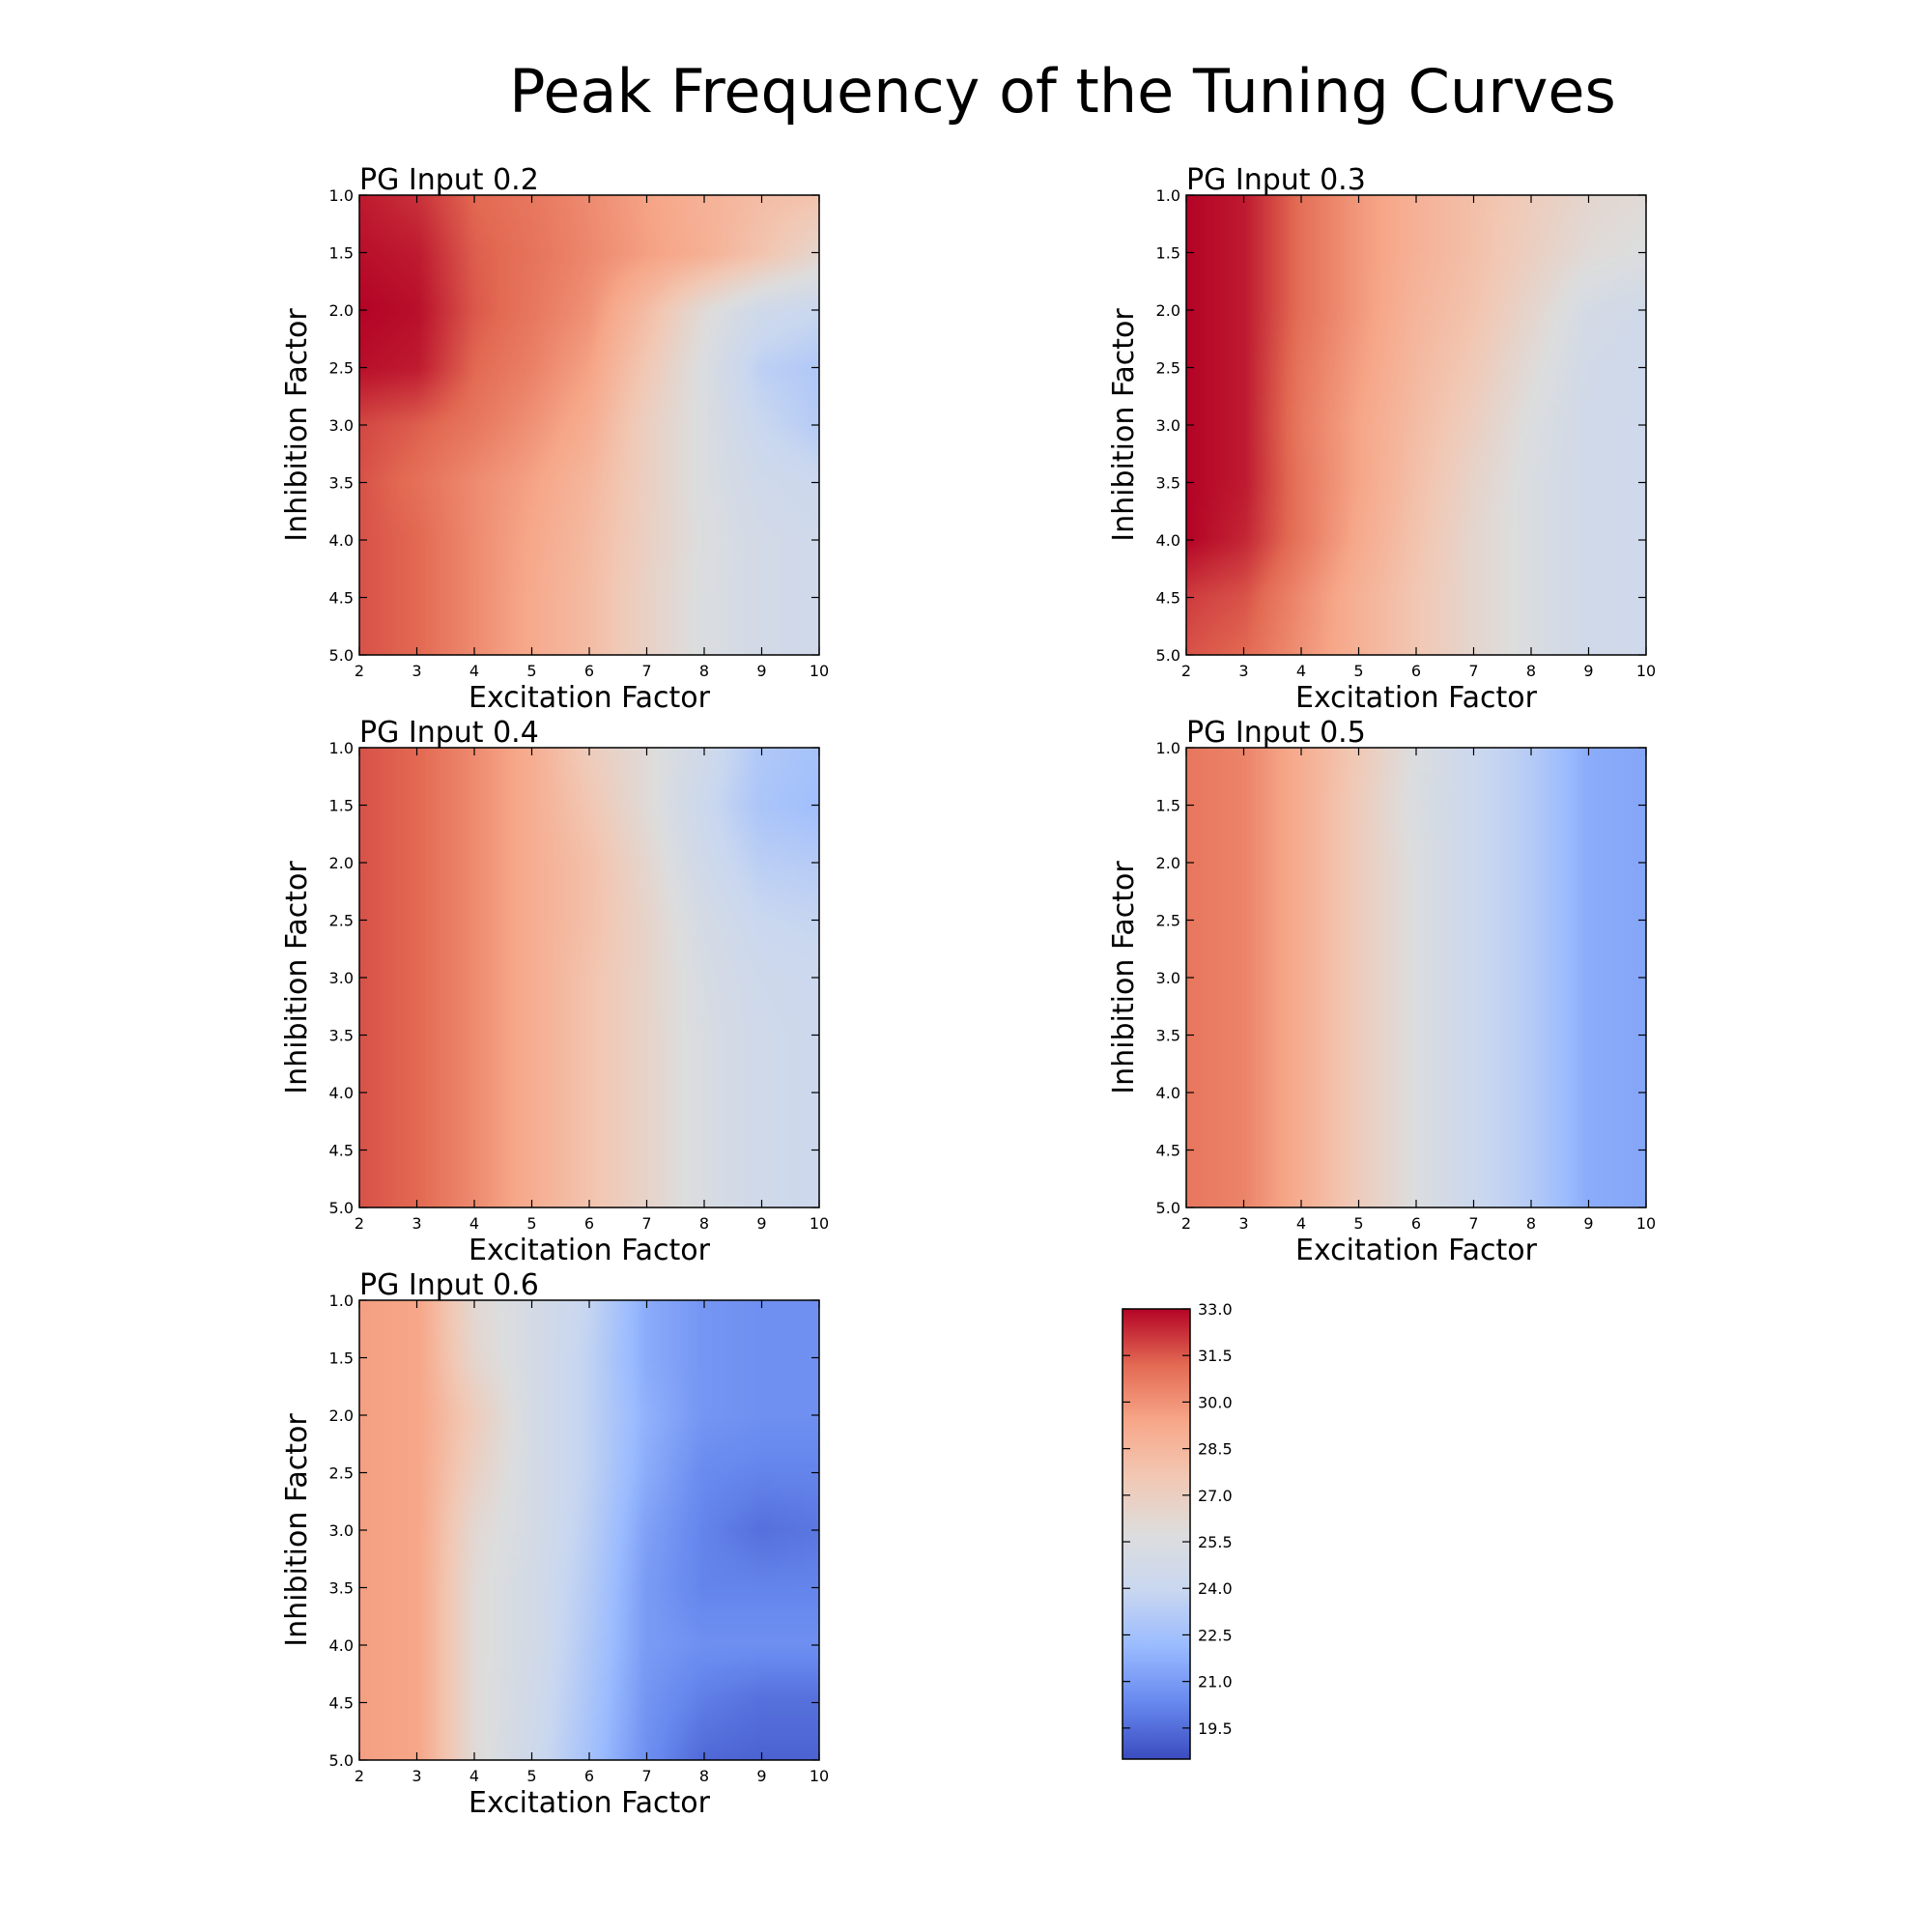 This screenshot has width=1932, height=1932. Describe the element at coordinates (1215, 1309) in the screenshot. I see `colorbar-tick-label: 33.0` at that location.